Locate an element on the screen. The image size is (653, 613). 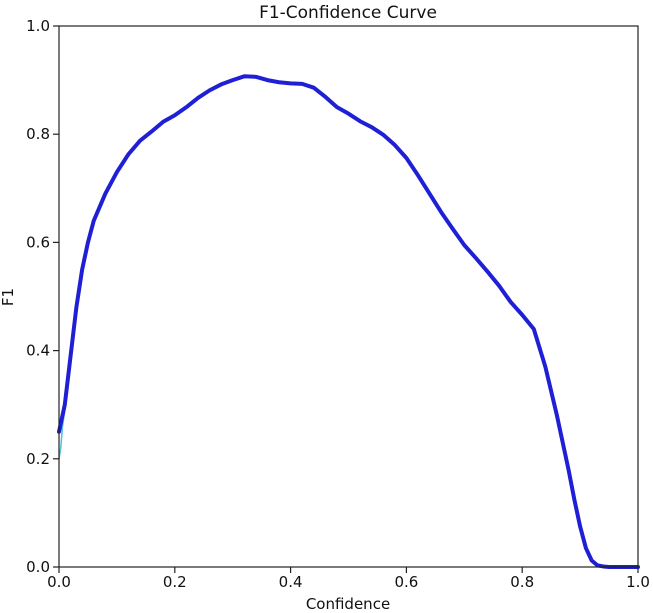
y-tick-label-0: 0.0 is located at coordinates (38, 567).